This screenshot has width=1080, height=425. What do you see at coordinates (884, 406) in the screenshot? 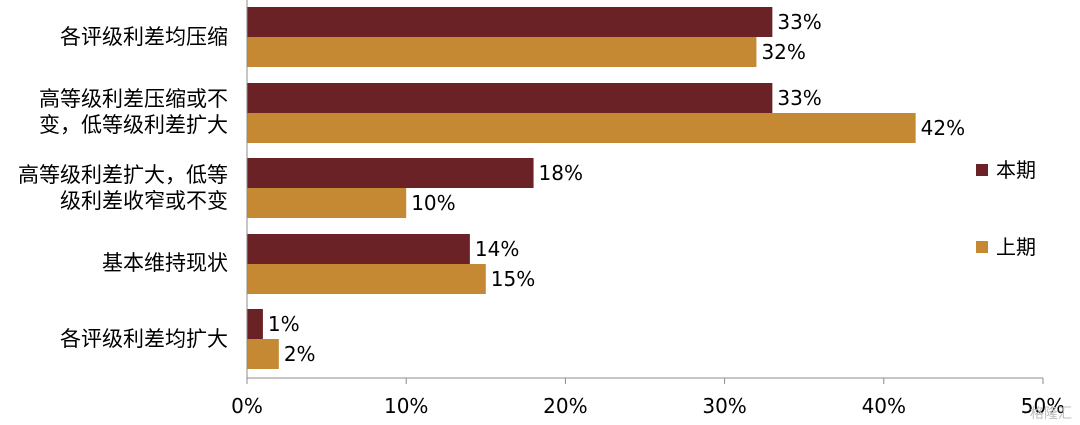
I see `x-tick-label-4: 40%` at bounding box center [884, 406].